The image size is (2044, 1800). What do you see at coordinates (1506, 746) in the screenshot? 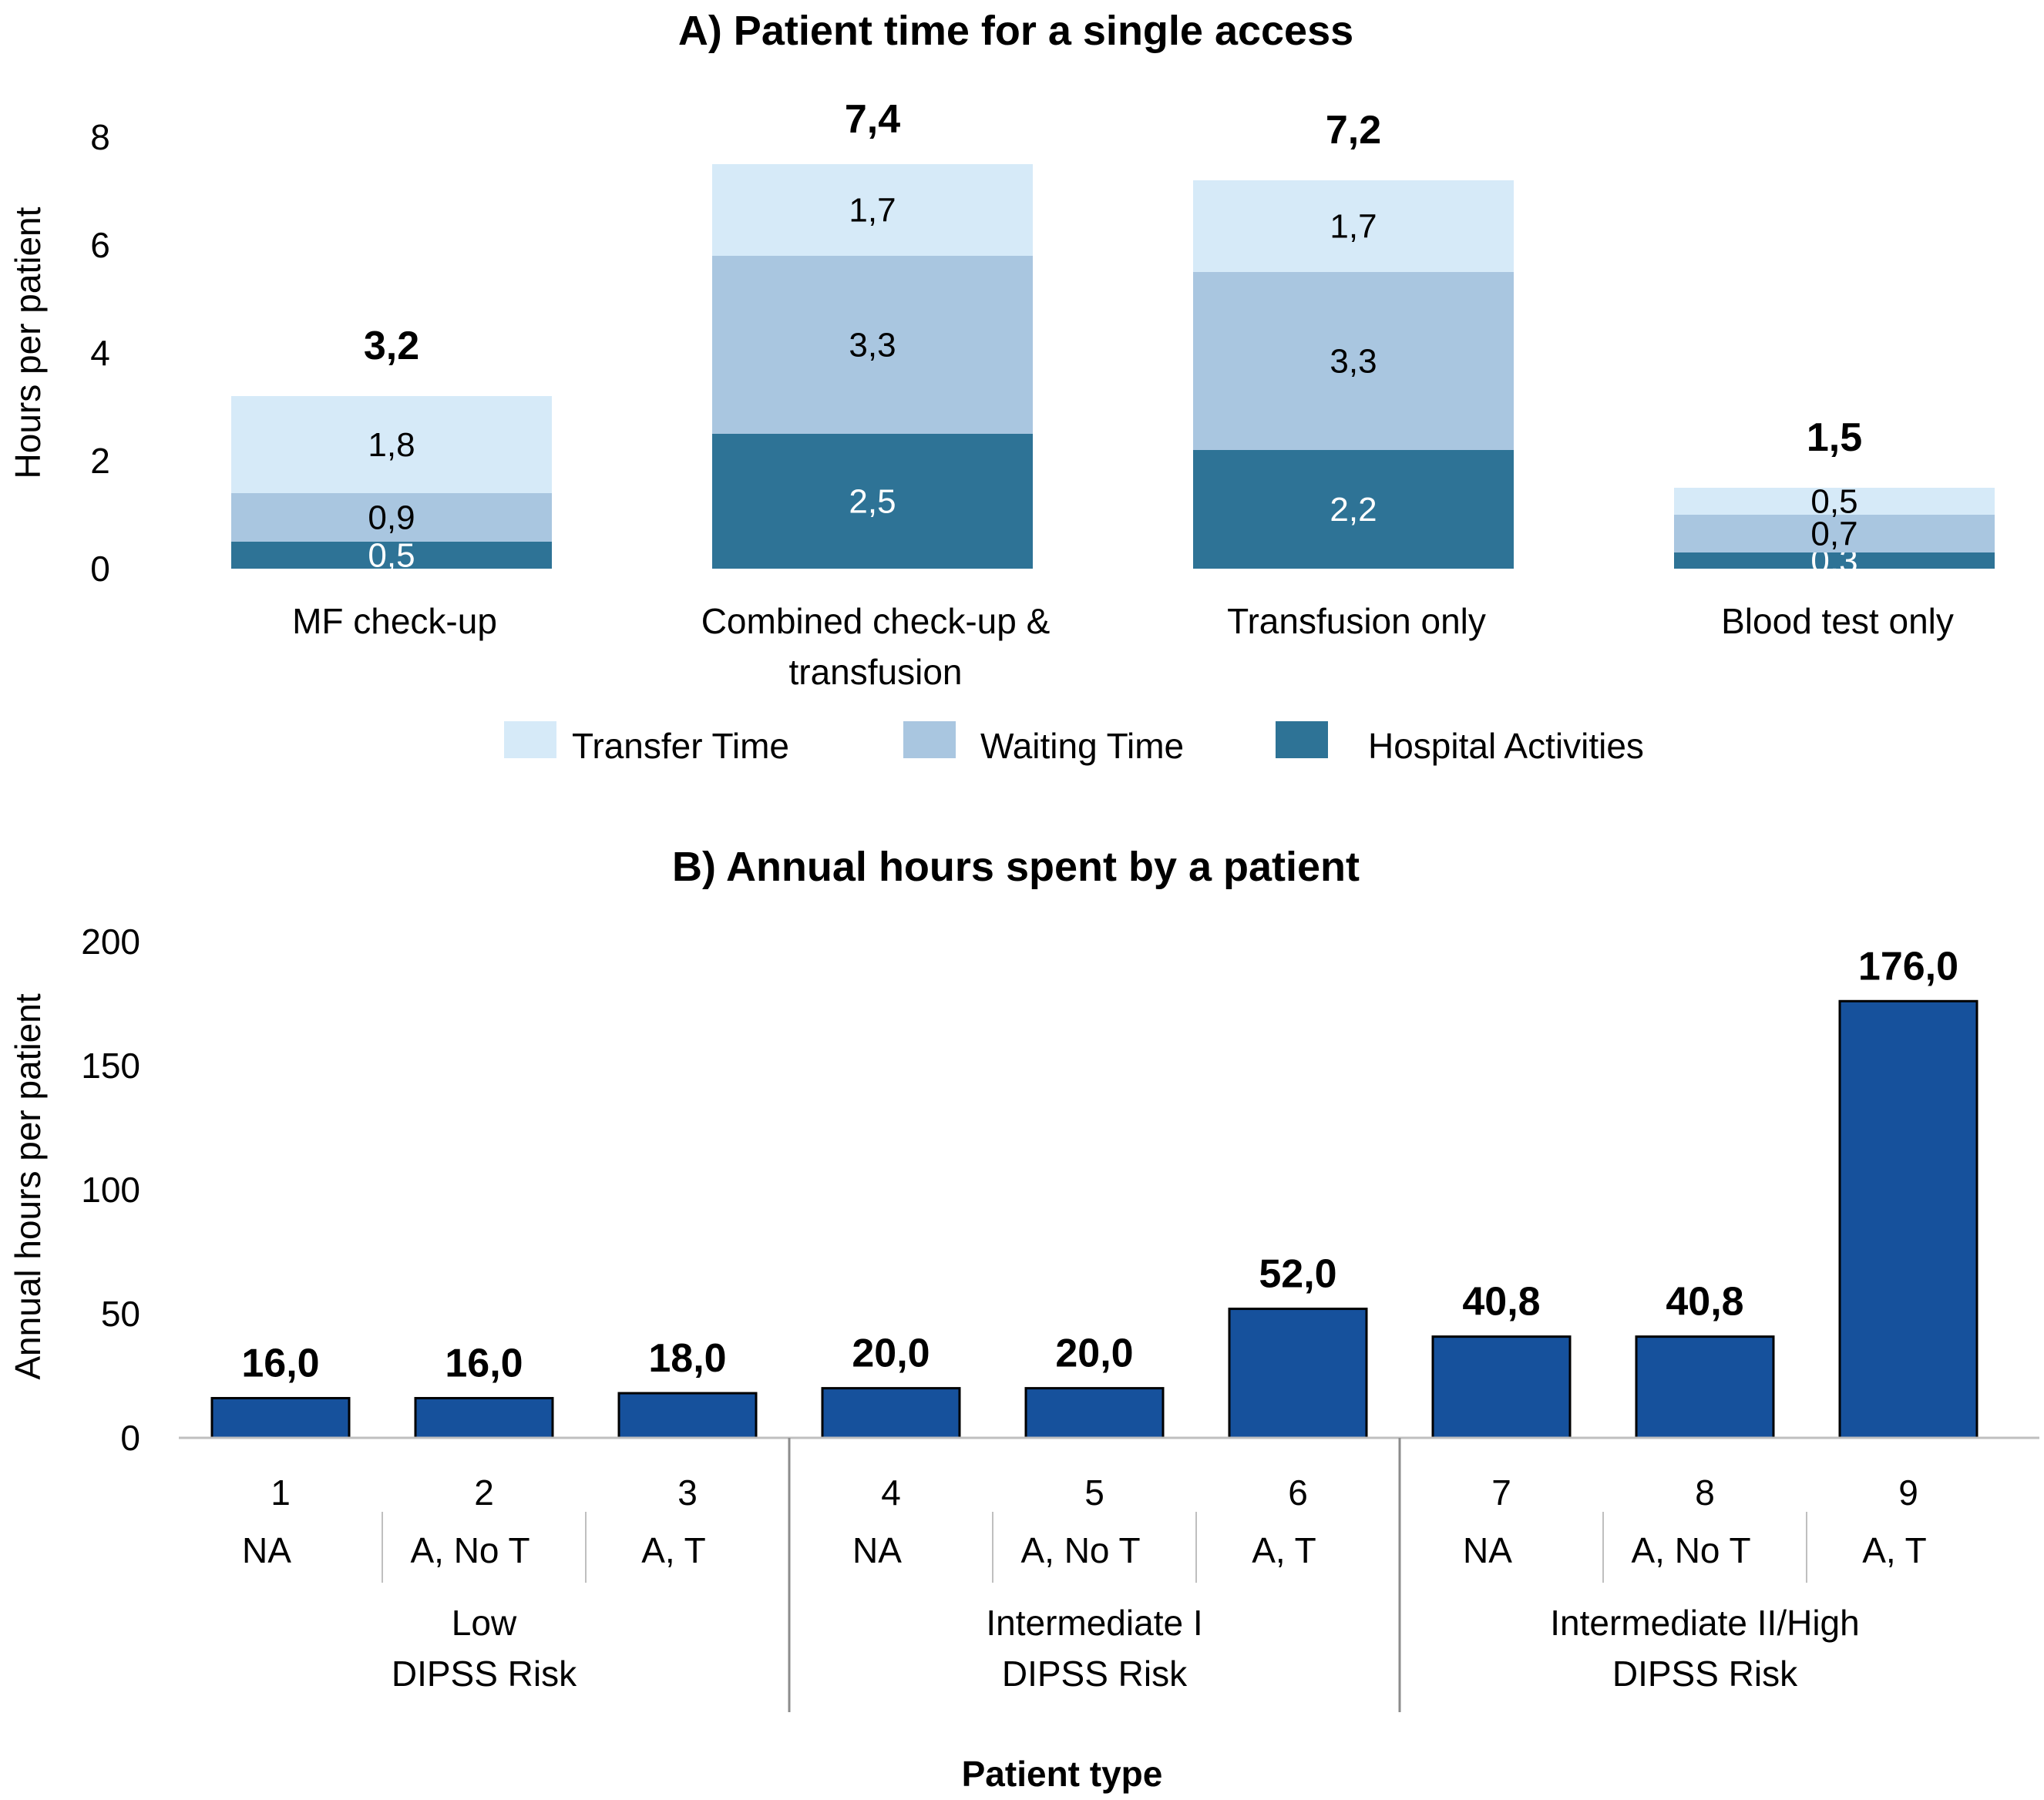
I see `legend-label: Hospital Activities` at bounding box center [1506, 746].